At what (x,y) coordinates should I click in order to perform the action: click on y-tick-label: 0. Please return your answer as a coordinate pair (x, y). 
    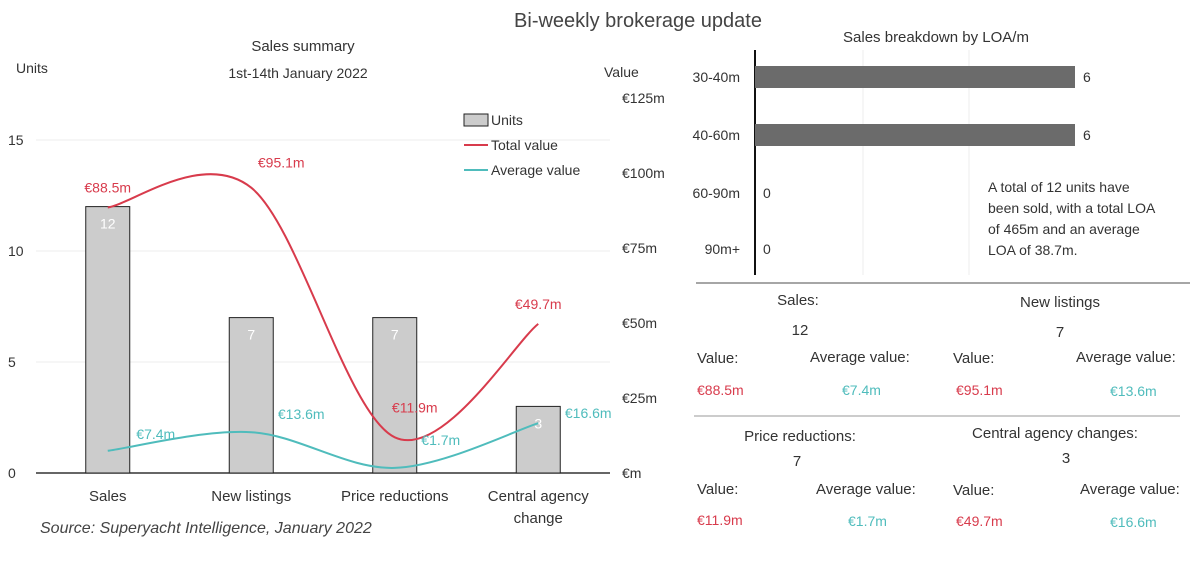
    Looking at the image, I should click on (12, 473).